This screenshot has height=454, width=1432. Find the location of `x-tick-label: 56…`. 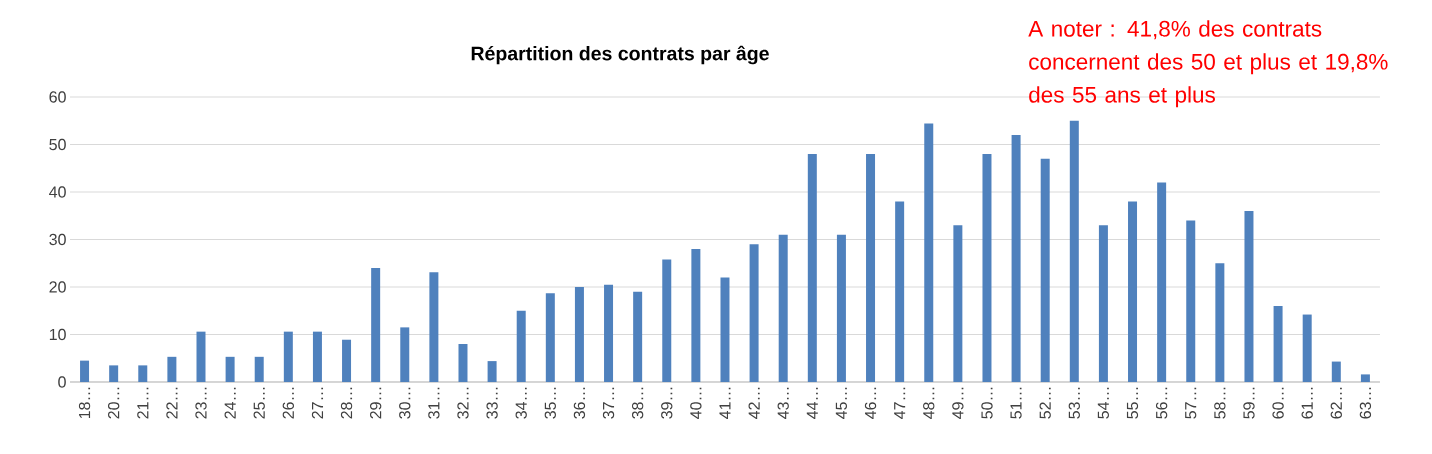

x-tick-label: 56… is located at coordinates (1161, 403).